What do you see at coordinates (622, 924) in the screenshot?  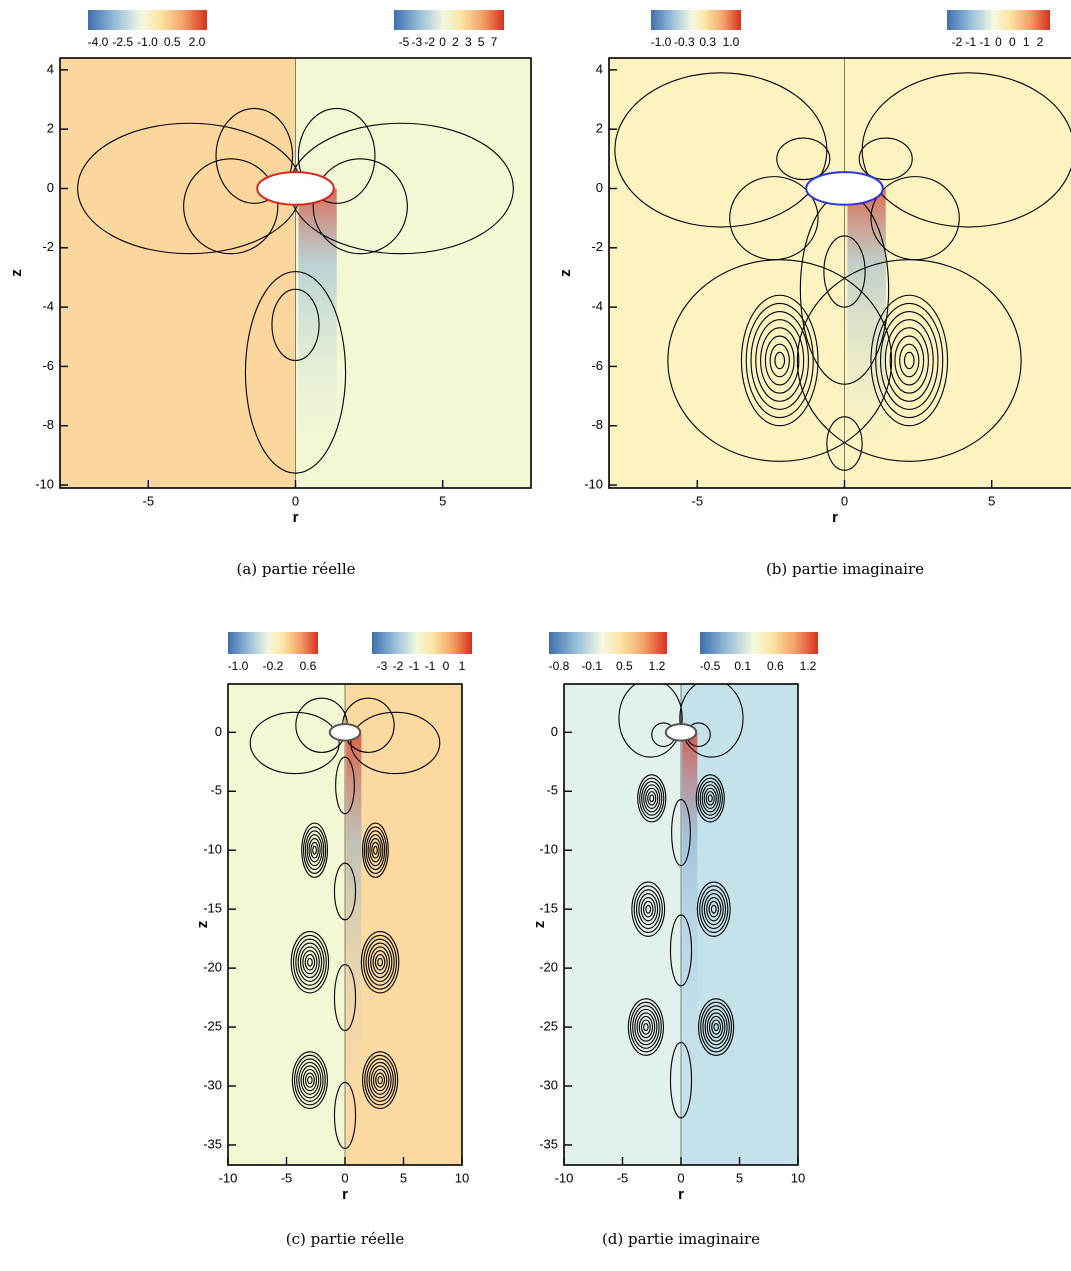 I see `field-left` at bounding box center [622, 924].